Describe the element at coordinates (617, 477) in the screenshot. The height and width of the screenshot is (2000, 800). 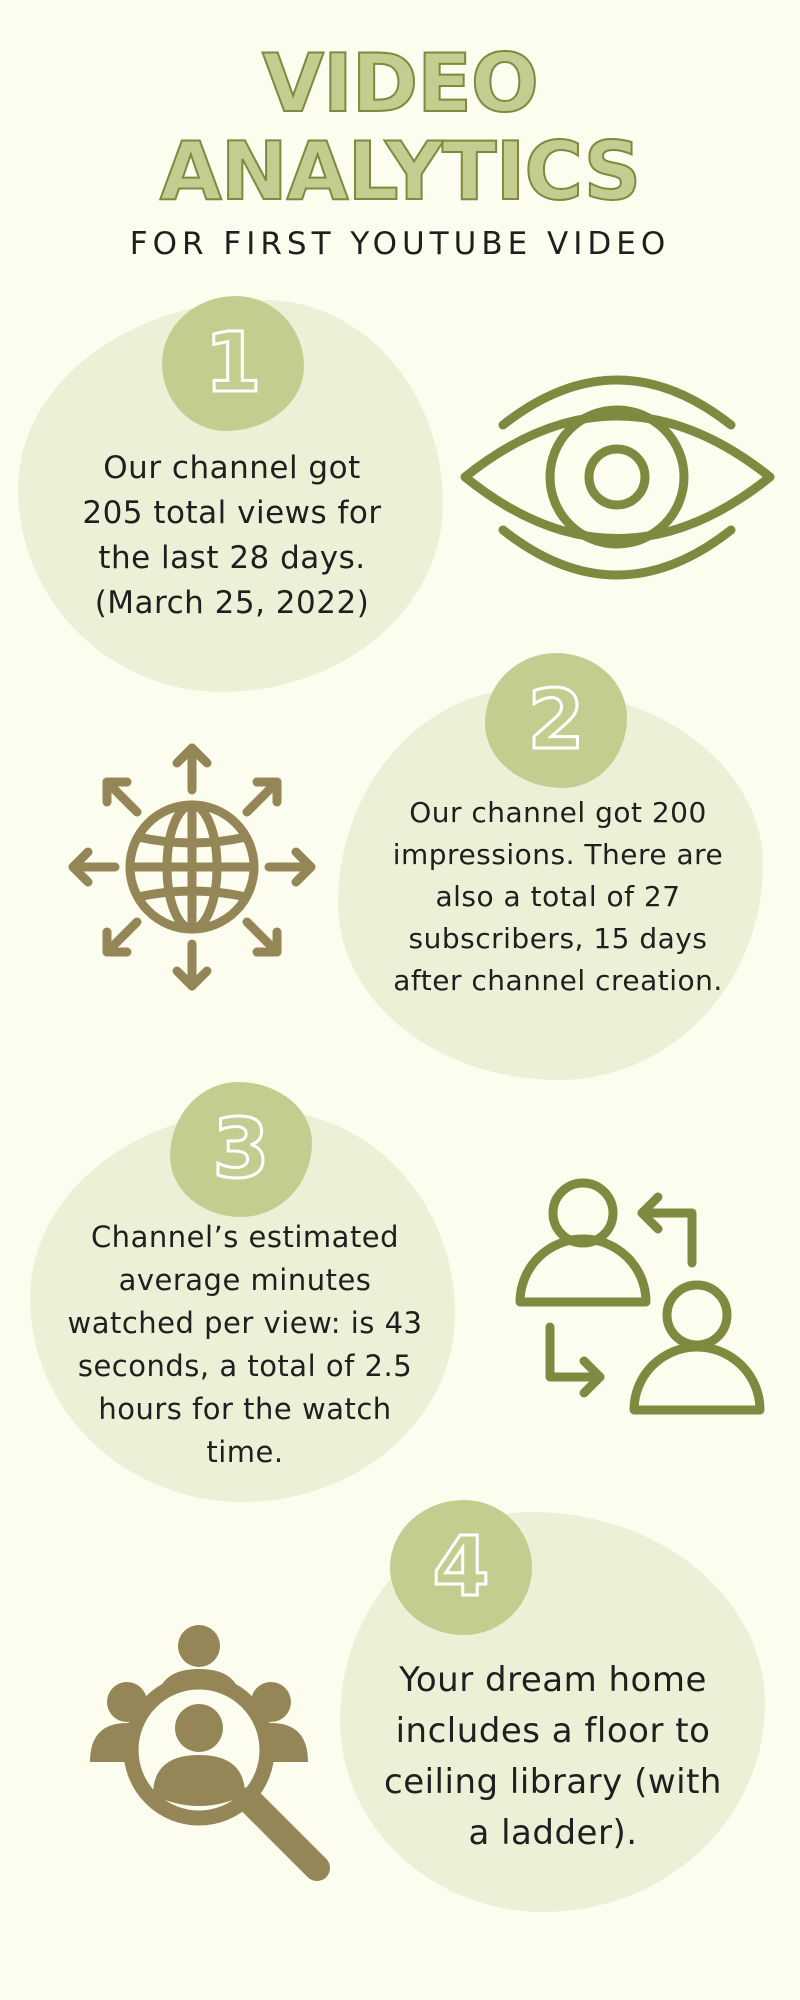
I see `eye-icon` at that location.